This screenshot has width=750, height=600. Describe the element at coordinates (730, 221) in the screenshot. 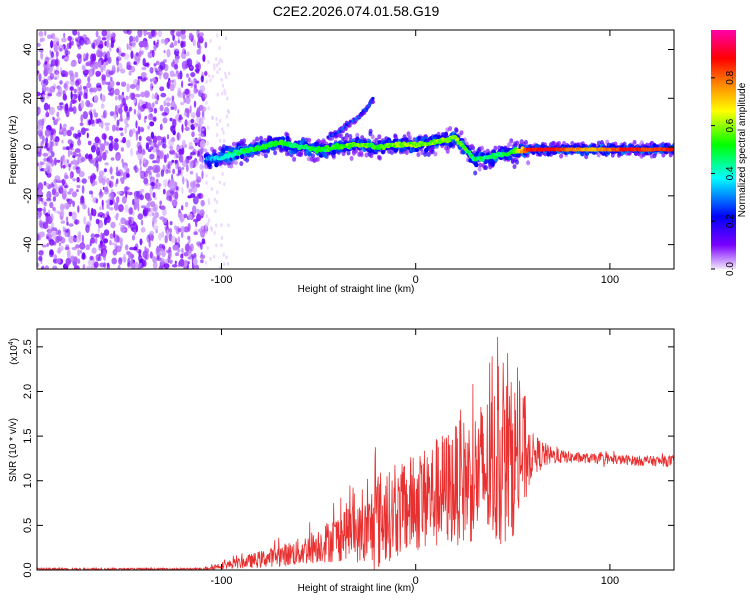

I see `colorbar-tick-label: 0.2` at that location.